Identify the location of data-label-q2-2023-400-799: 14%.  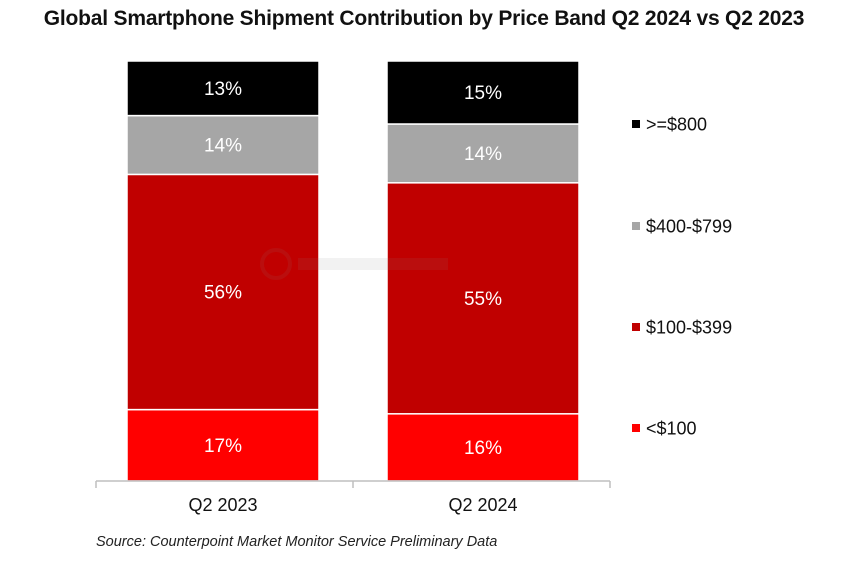
(223, 146).